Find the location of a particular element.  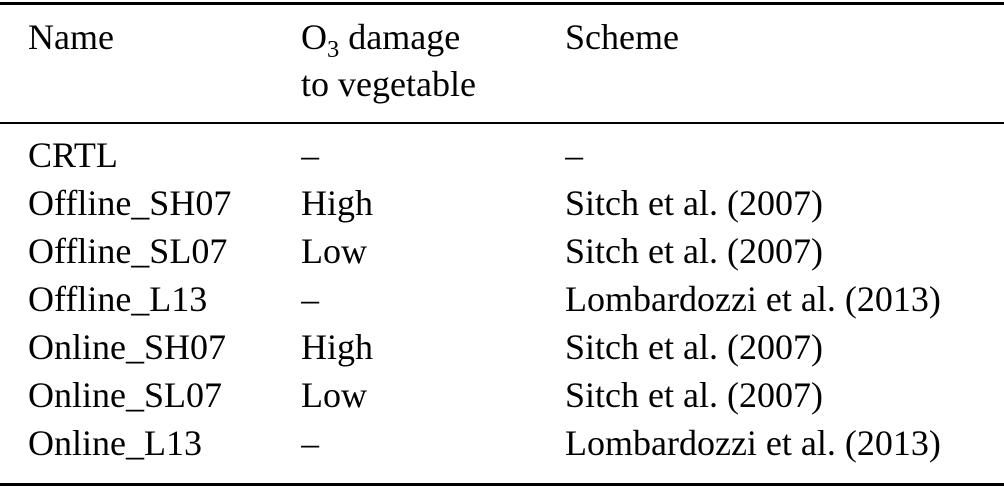

o3-damage-line1: O3 damage is located at coordinates (433, 39).